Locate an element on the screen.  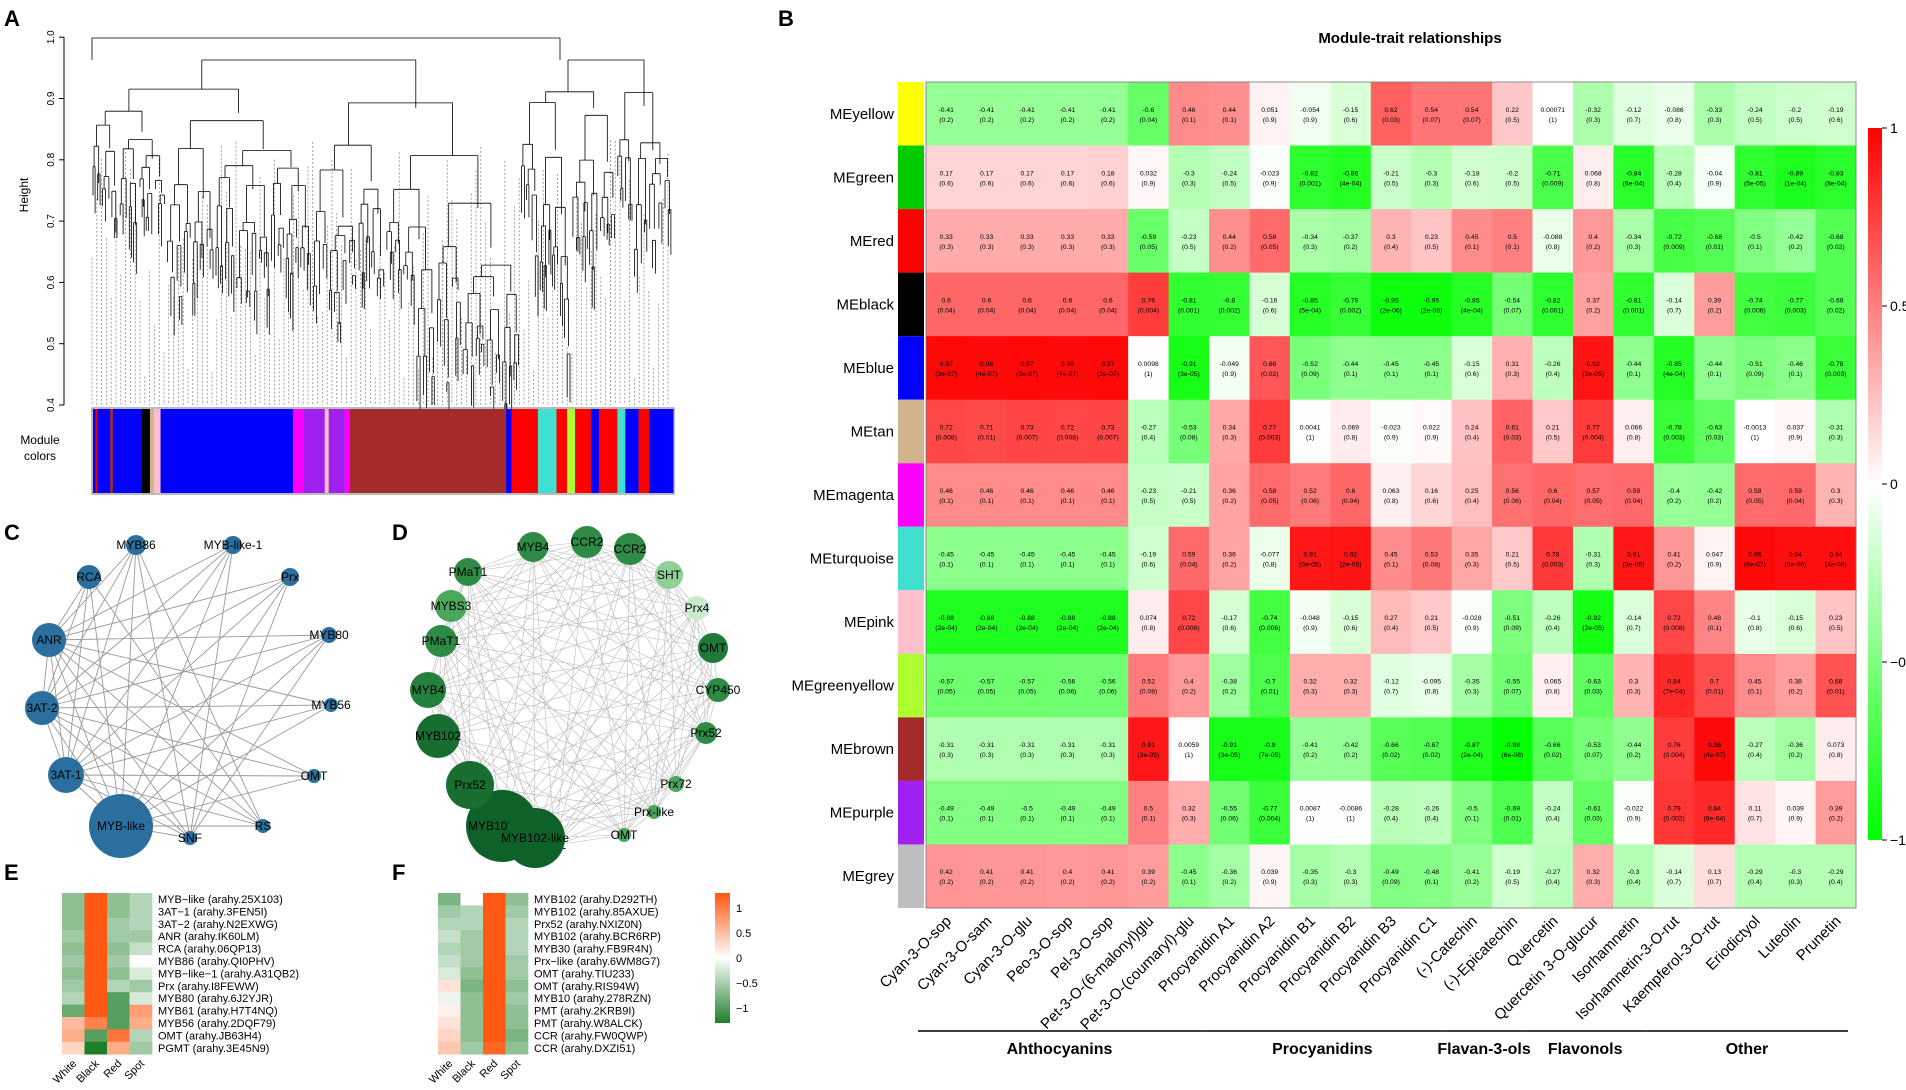
cell-value: 0.41 is located at coordinates (986, 872).